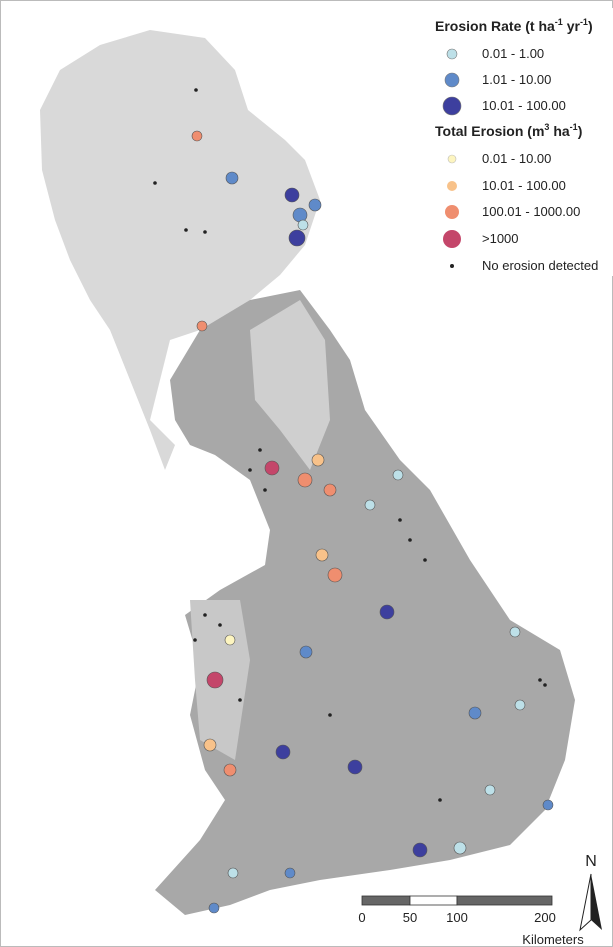 The height and width of the screenshot is (947, 613). What do you see at coordinates (471, 921) in the screenshot?
I see `scale-bar: 0 50 100 200 Kilometers` at bounding box center [471, 921].